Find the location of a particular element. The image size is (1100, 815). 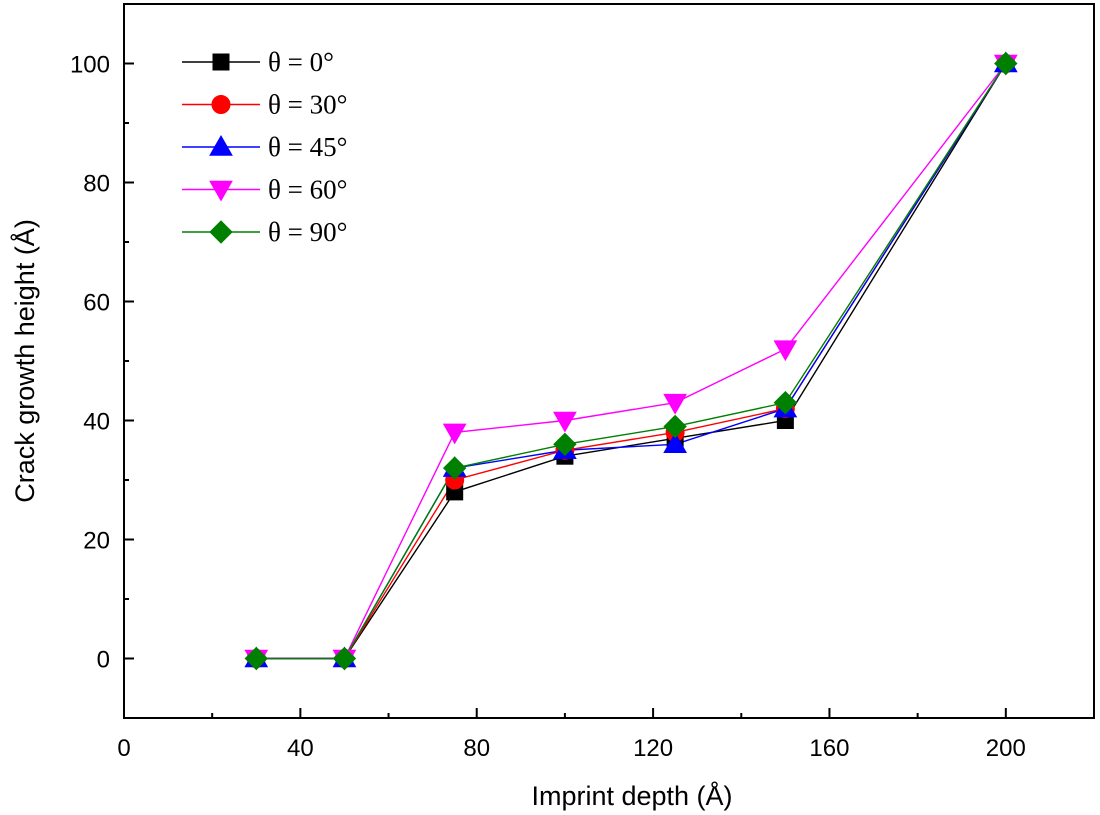

legend-label-0: θ = 0° is located at coordinates (301, 62).